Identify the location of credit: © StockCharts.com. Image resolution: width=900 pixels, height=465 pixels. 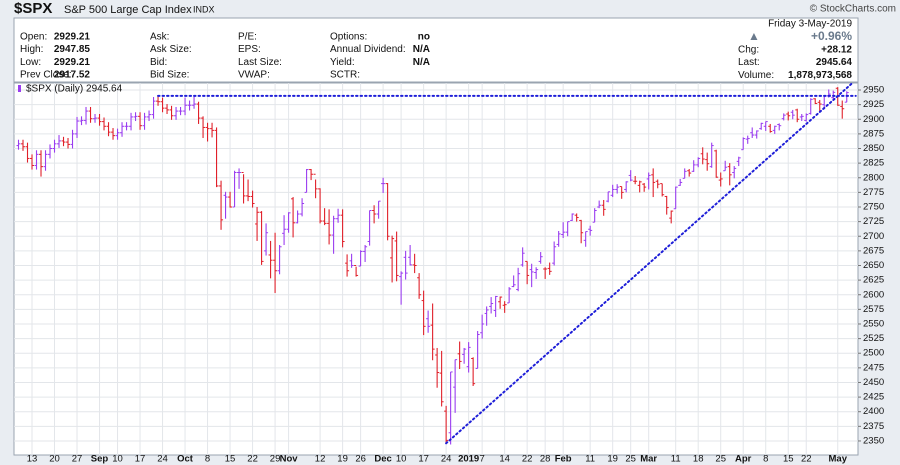
(853, 9).